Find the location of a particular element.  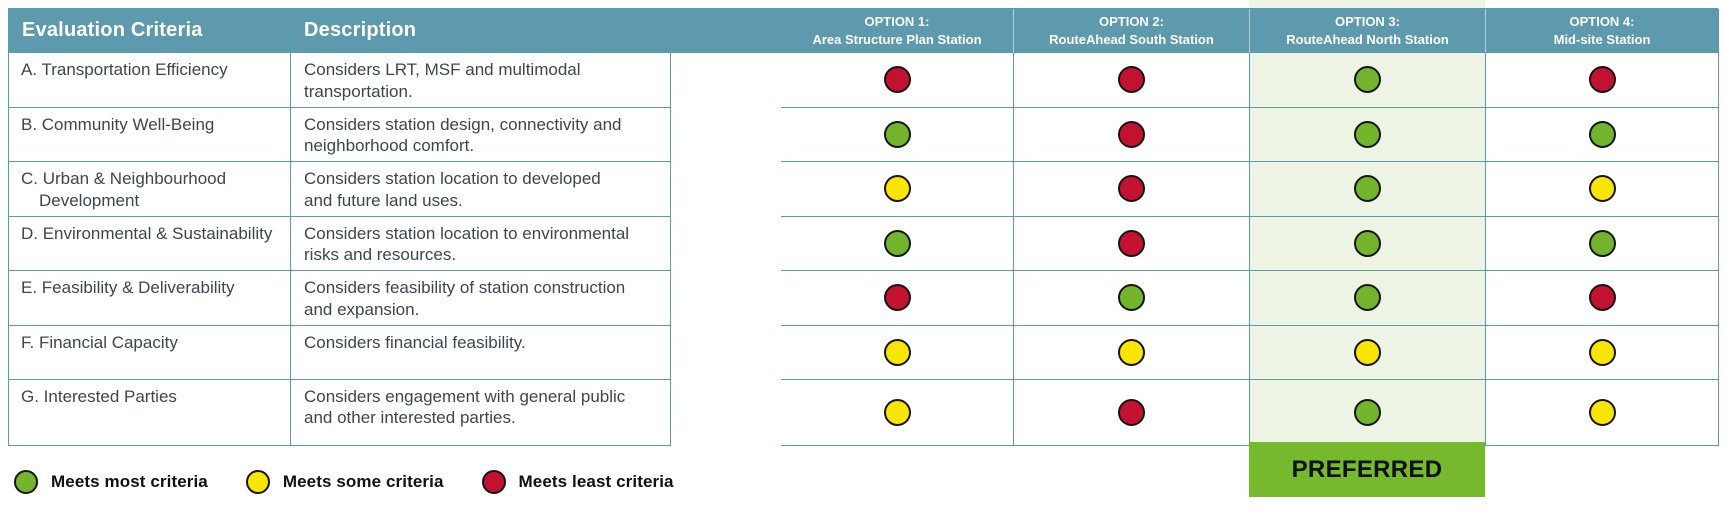

criteria-cell: G. Interested Parties is located at coordinates (150, 412).